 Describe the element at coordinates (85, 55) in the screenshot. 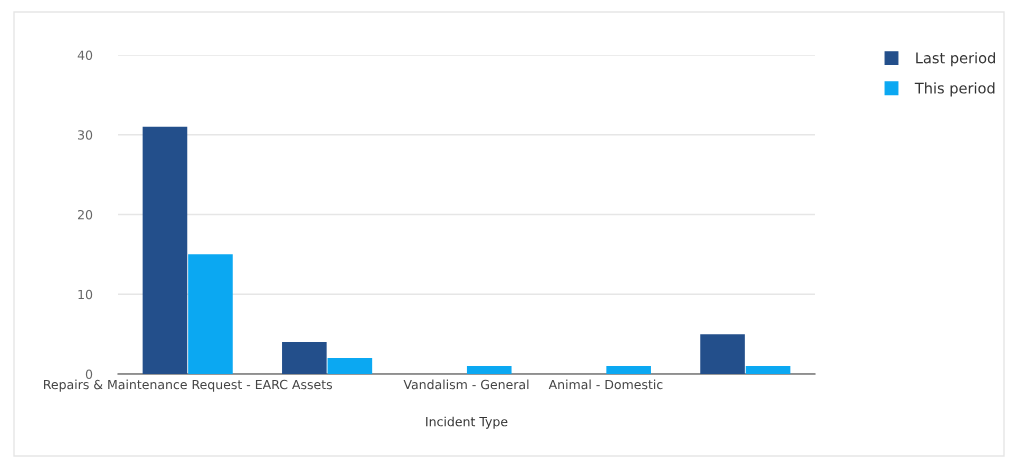

I see `y-tick-label: 40` at that location.